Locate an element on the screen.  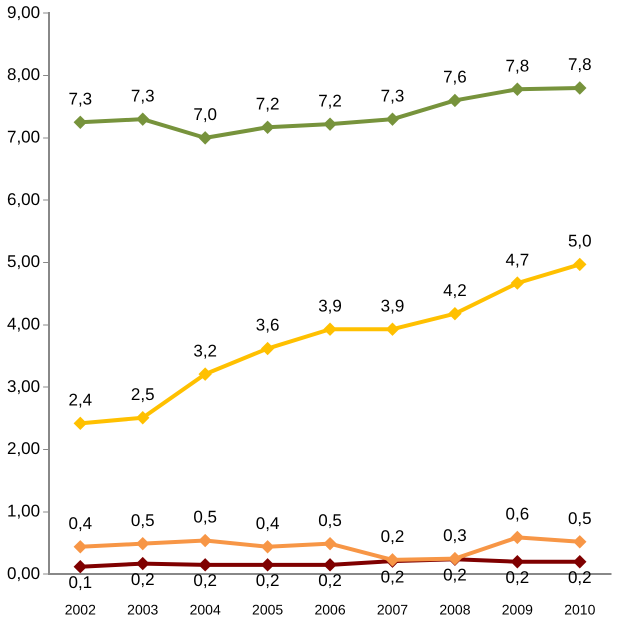
x-tick-label: 2002 is located at coordinates (80, 609).